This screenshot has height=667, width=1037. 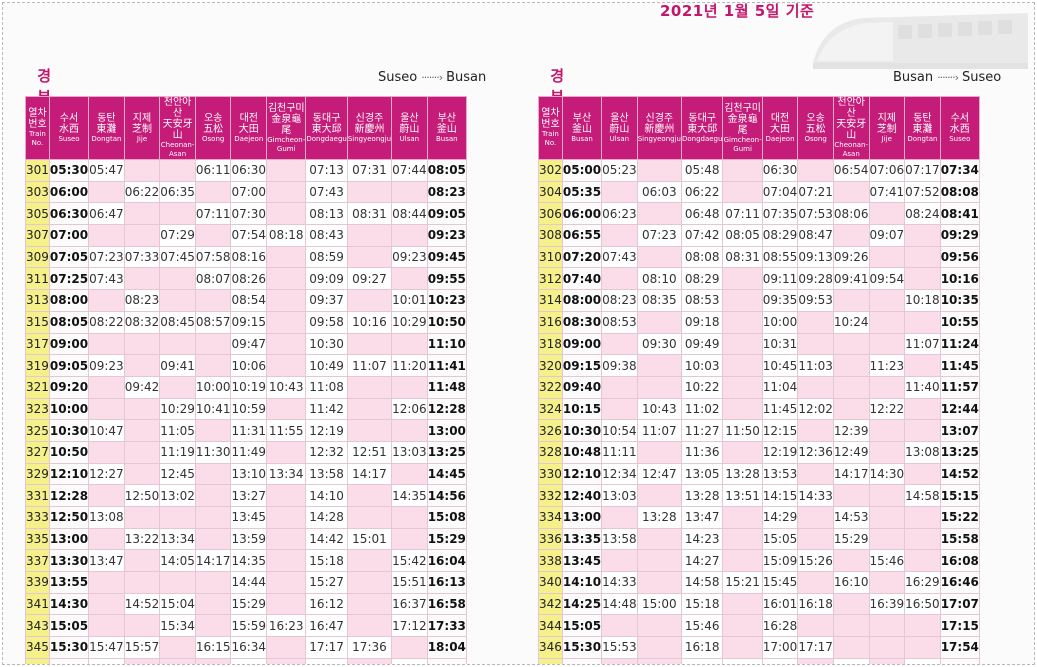 What do you see at coordinates (780, 495) in the screenshot?
I see `stop-time: 14:15` at bounding box center [780, 495].